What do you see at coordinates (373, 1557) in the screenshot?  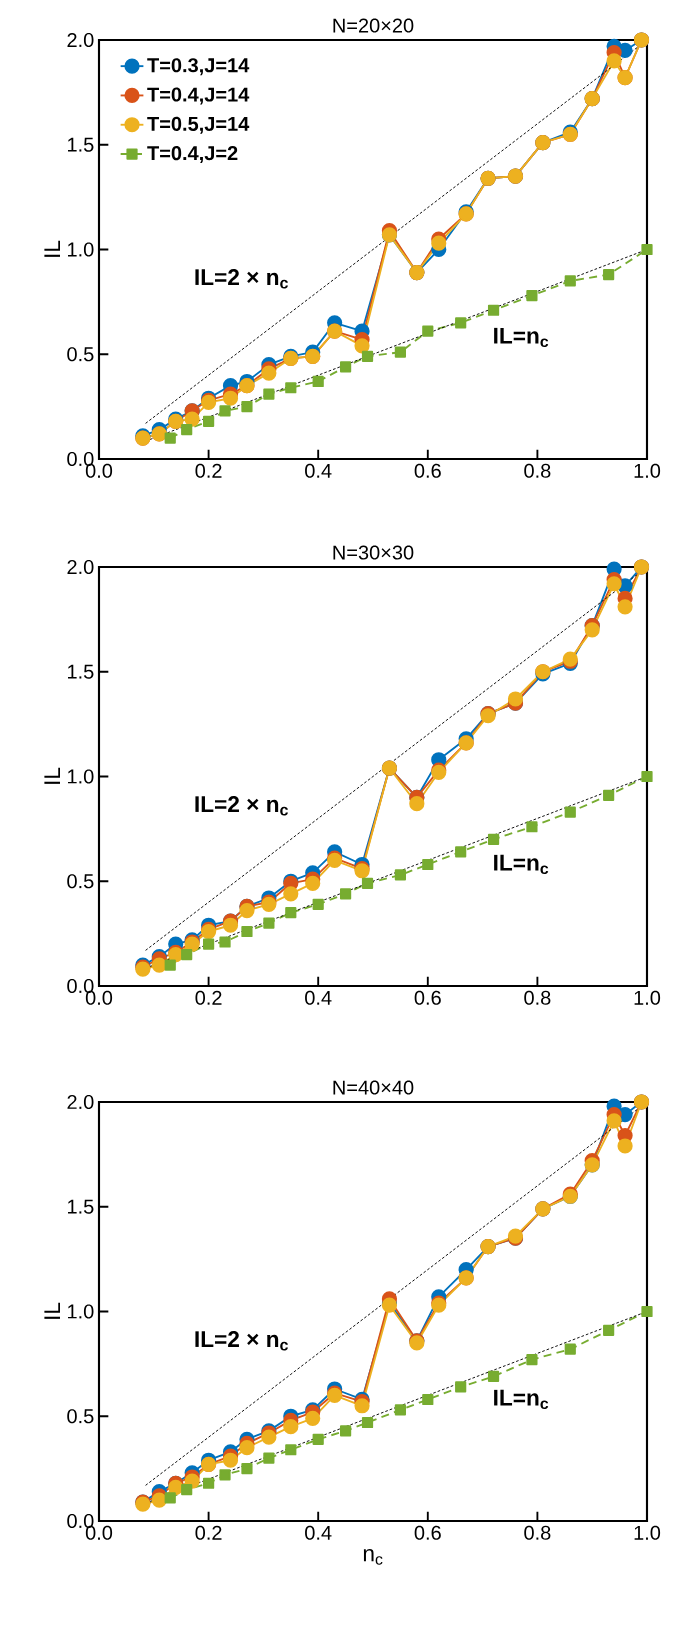 I see `x-axis-title: n$_{c}$` at bounding box center [373, 1557].